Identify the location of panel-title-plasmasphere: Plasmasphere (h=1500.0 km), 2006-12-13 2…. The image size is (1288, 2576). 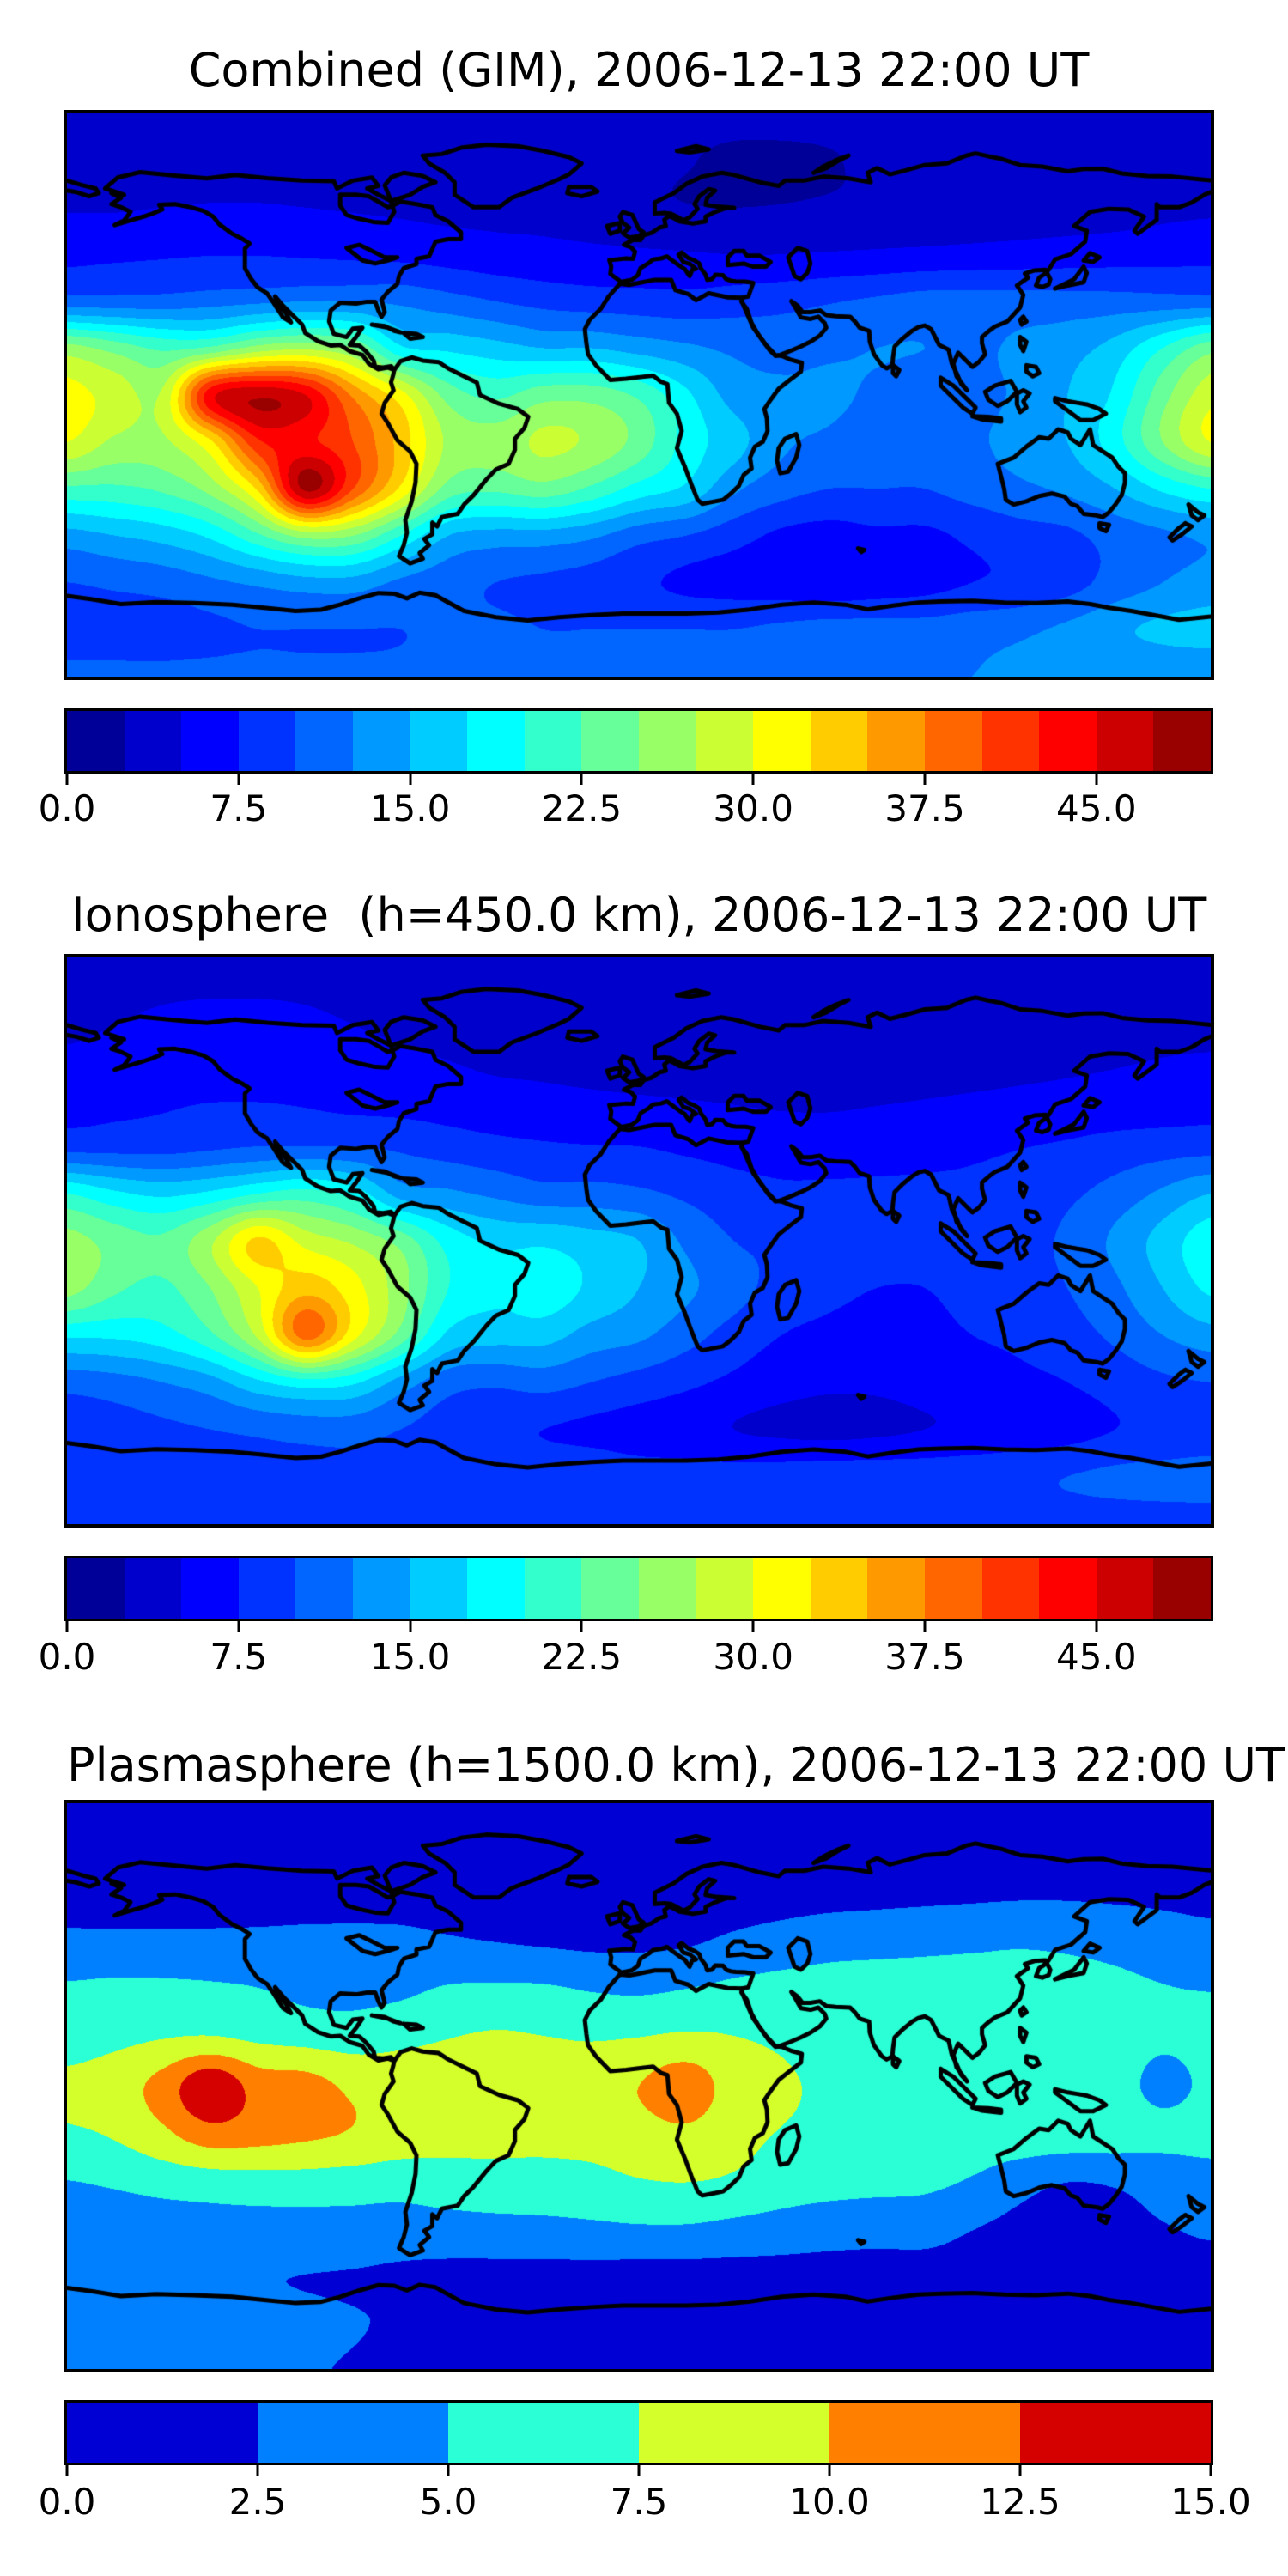
(676, 1765).